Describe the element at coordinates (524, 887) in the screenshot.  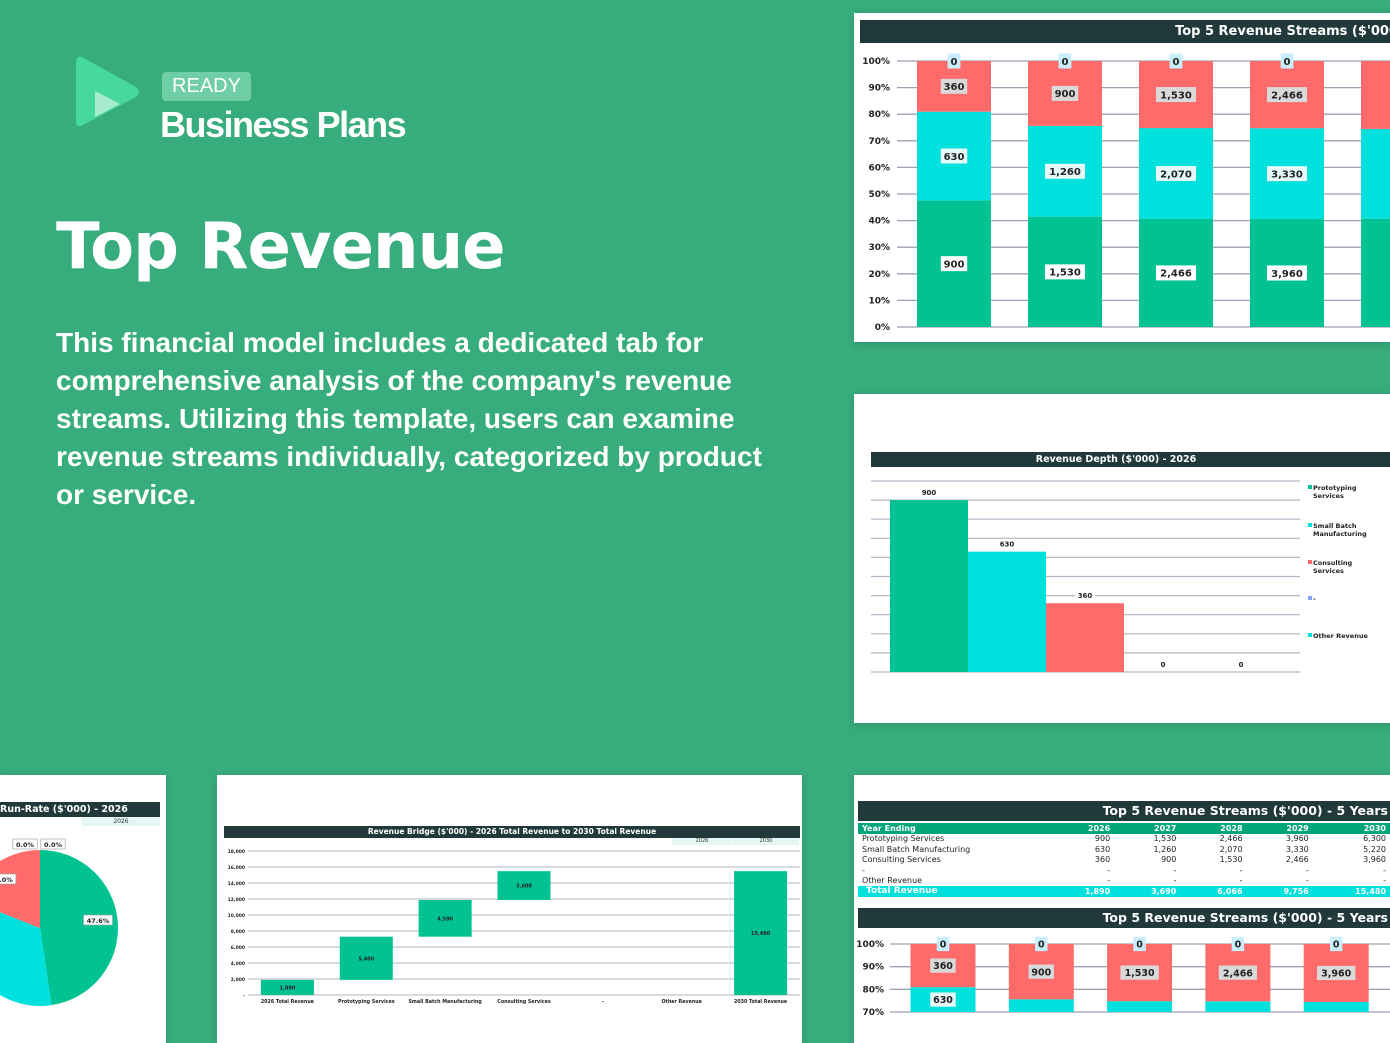
I see `data-label: 3,600` at that location.